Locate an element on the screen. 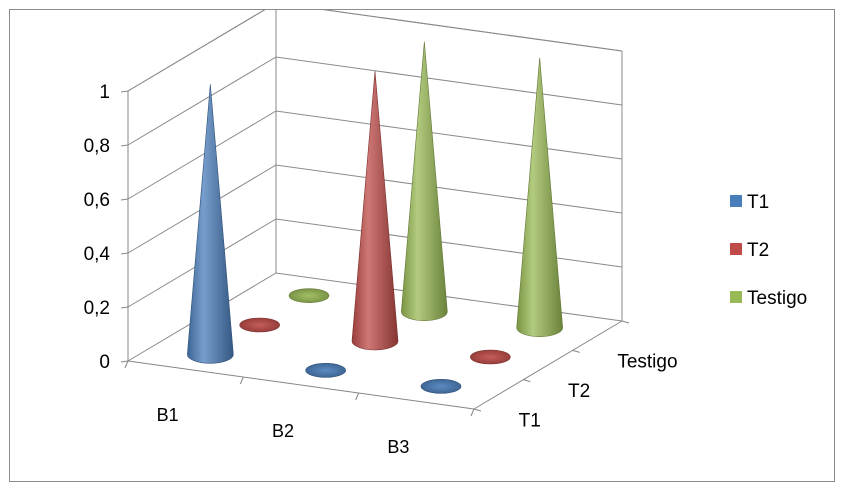 The height and width of the screenshot is (491, 844). legend: T1 T2 Testigo is located at coordinates (768, 250).